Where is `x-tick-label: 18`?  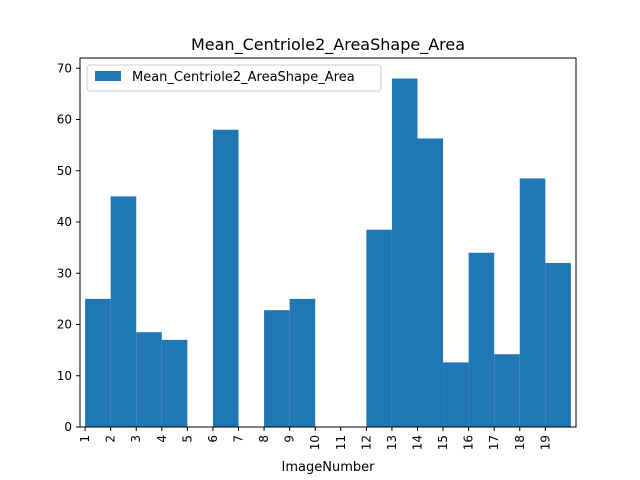
x-tick-label: 18 is located at coordinates (520, 442).